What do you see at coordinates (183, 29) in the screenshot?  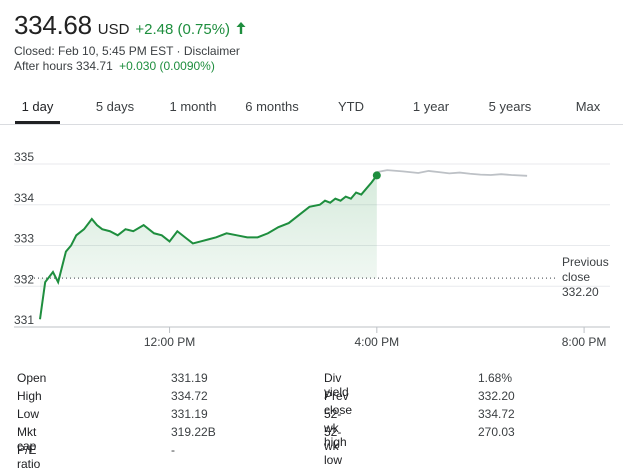 I see `price-change: +2.48 (0.75%)` at bounding box center [183, 29].